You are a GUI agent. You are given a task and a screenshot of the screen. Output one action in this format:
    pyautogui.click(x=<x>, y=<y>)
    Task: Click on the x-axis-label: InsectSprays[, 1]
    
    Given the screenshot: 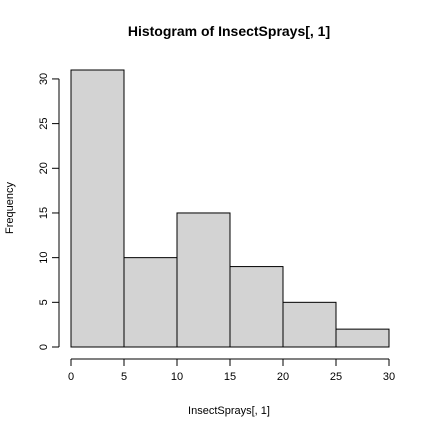 What is the action you would take?
    pyautogui.click(x=229, y=411)
    